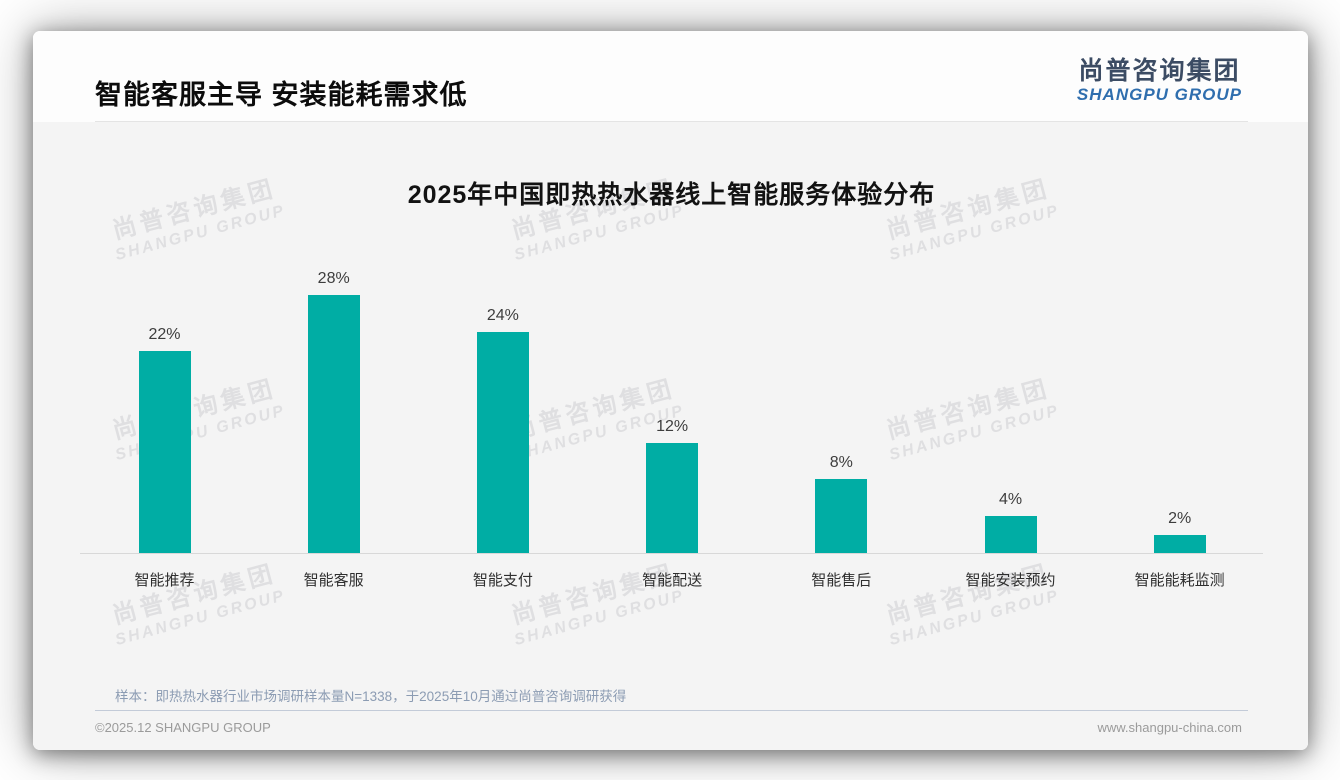  I want to click on bar-value-label: 2%, so click(1180, 518).